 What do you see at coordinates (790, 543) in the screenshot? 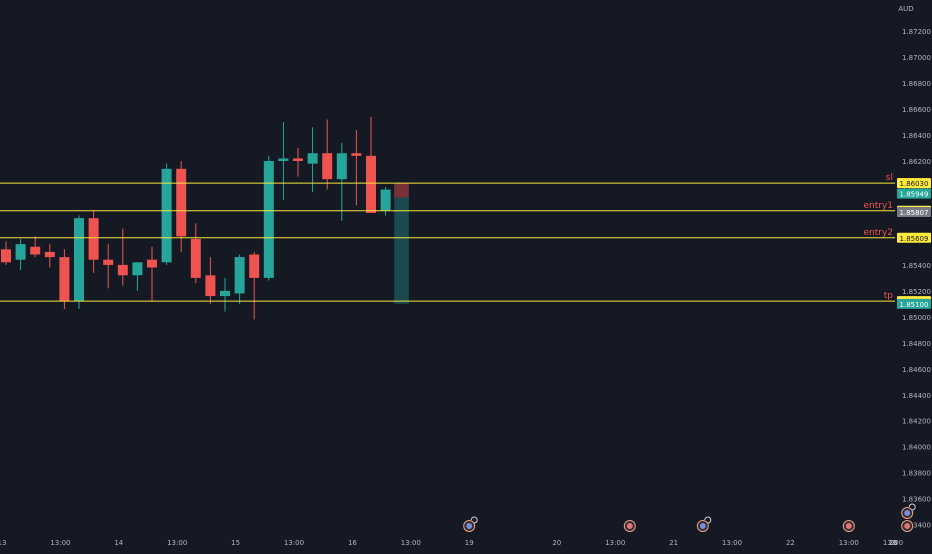
I see `x-tick-label: 22` at bounding box center [790, 543].